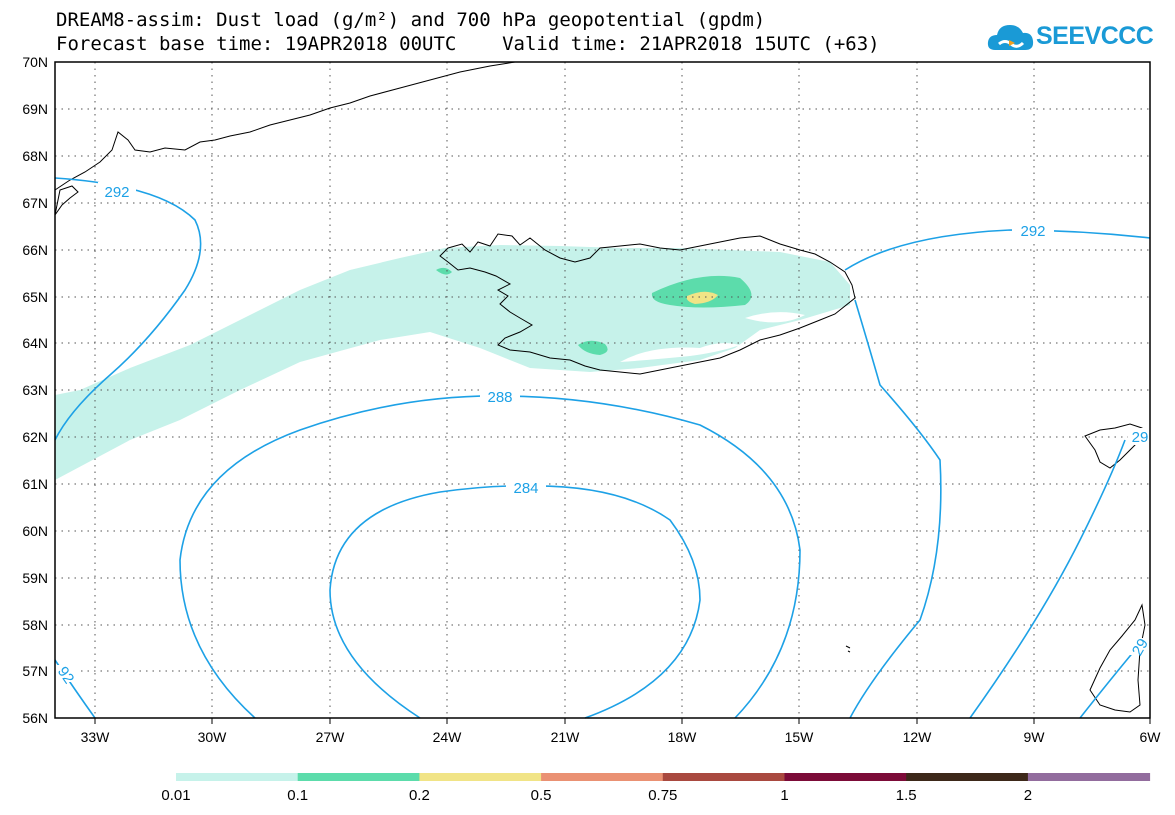 This screenshot has height=815, width=1175. What do you see at coordinates (1095, 36) in the screenshot?
I see `logo-text: SEEVCCC` at bounding box center [1095, 36].